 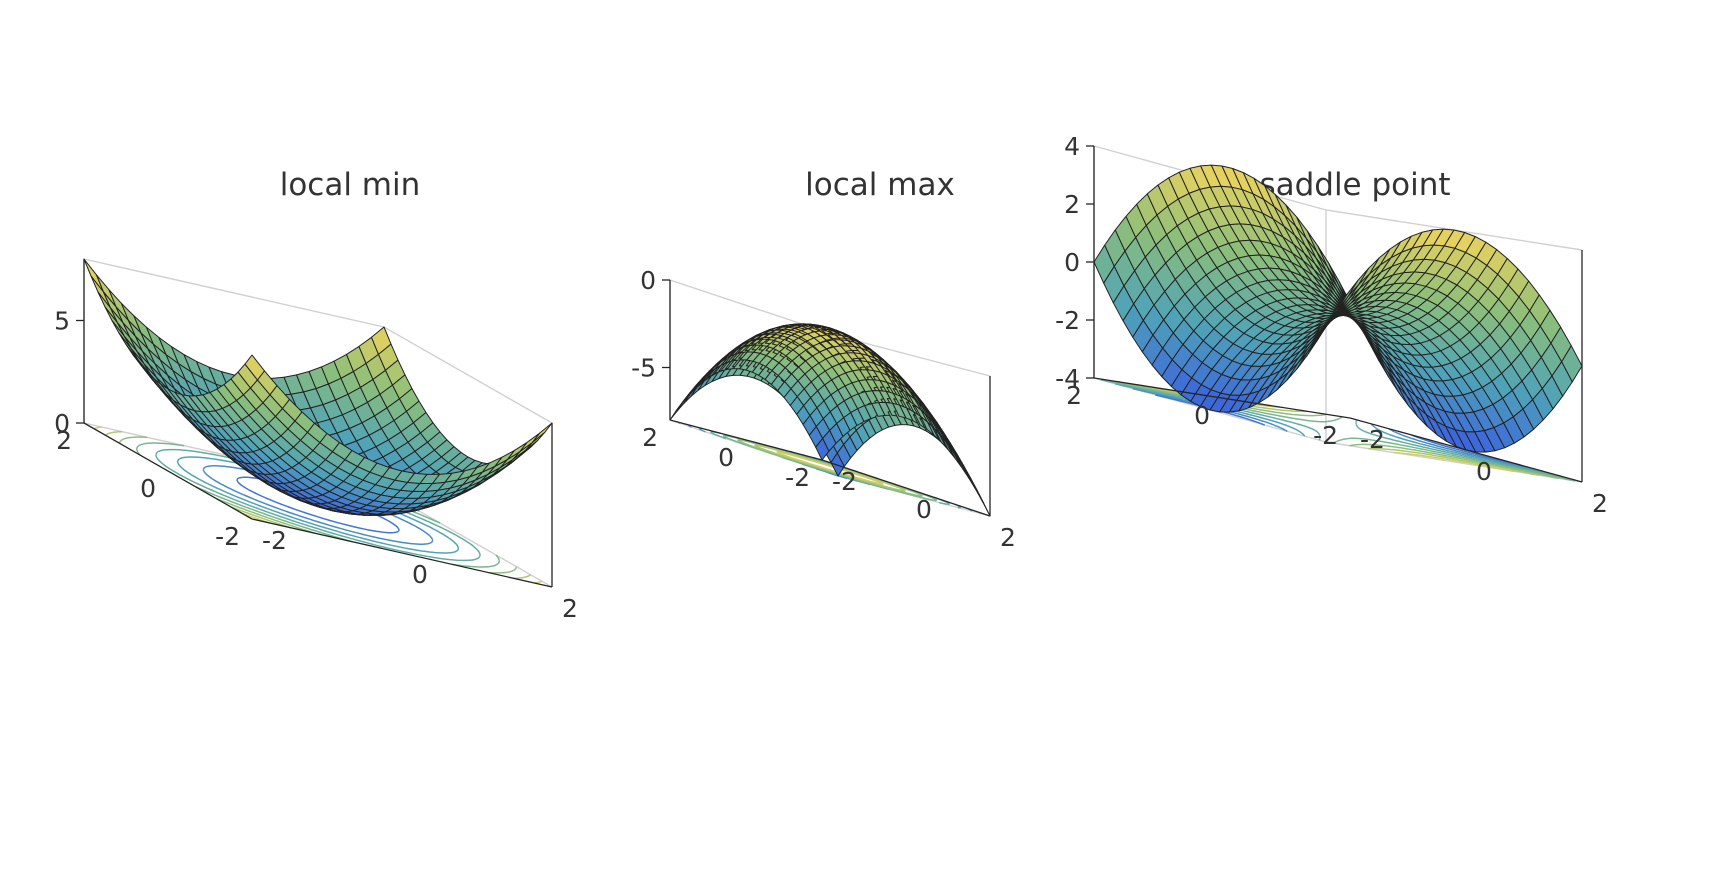 I want to click on z-tick-label: 2, so click(x=1072, y=204).